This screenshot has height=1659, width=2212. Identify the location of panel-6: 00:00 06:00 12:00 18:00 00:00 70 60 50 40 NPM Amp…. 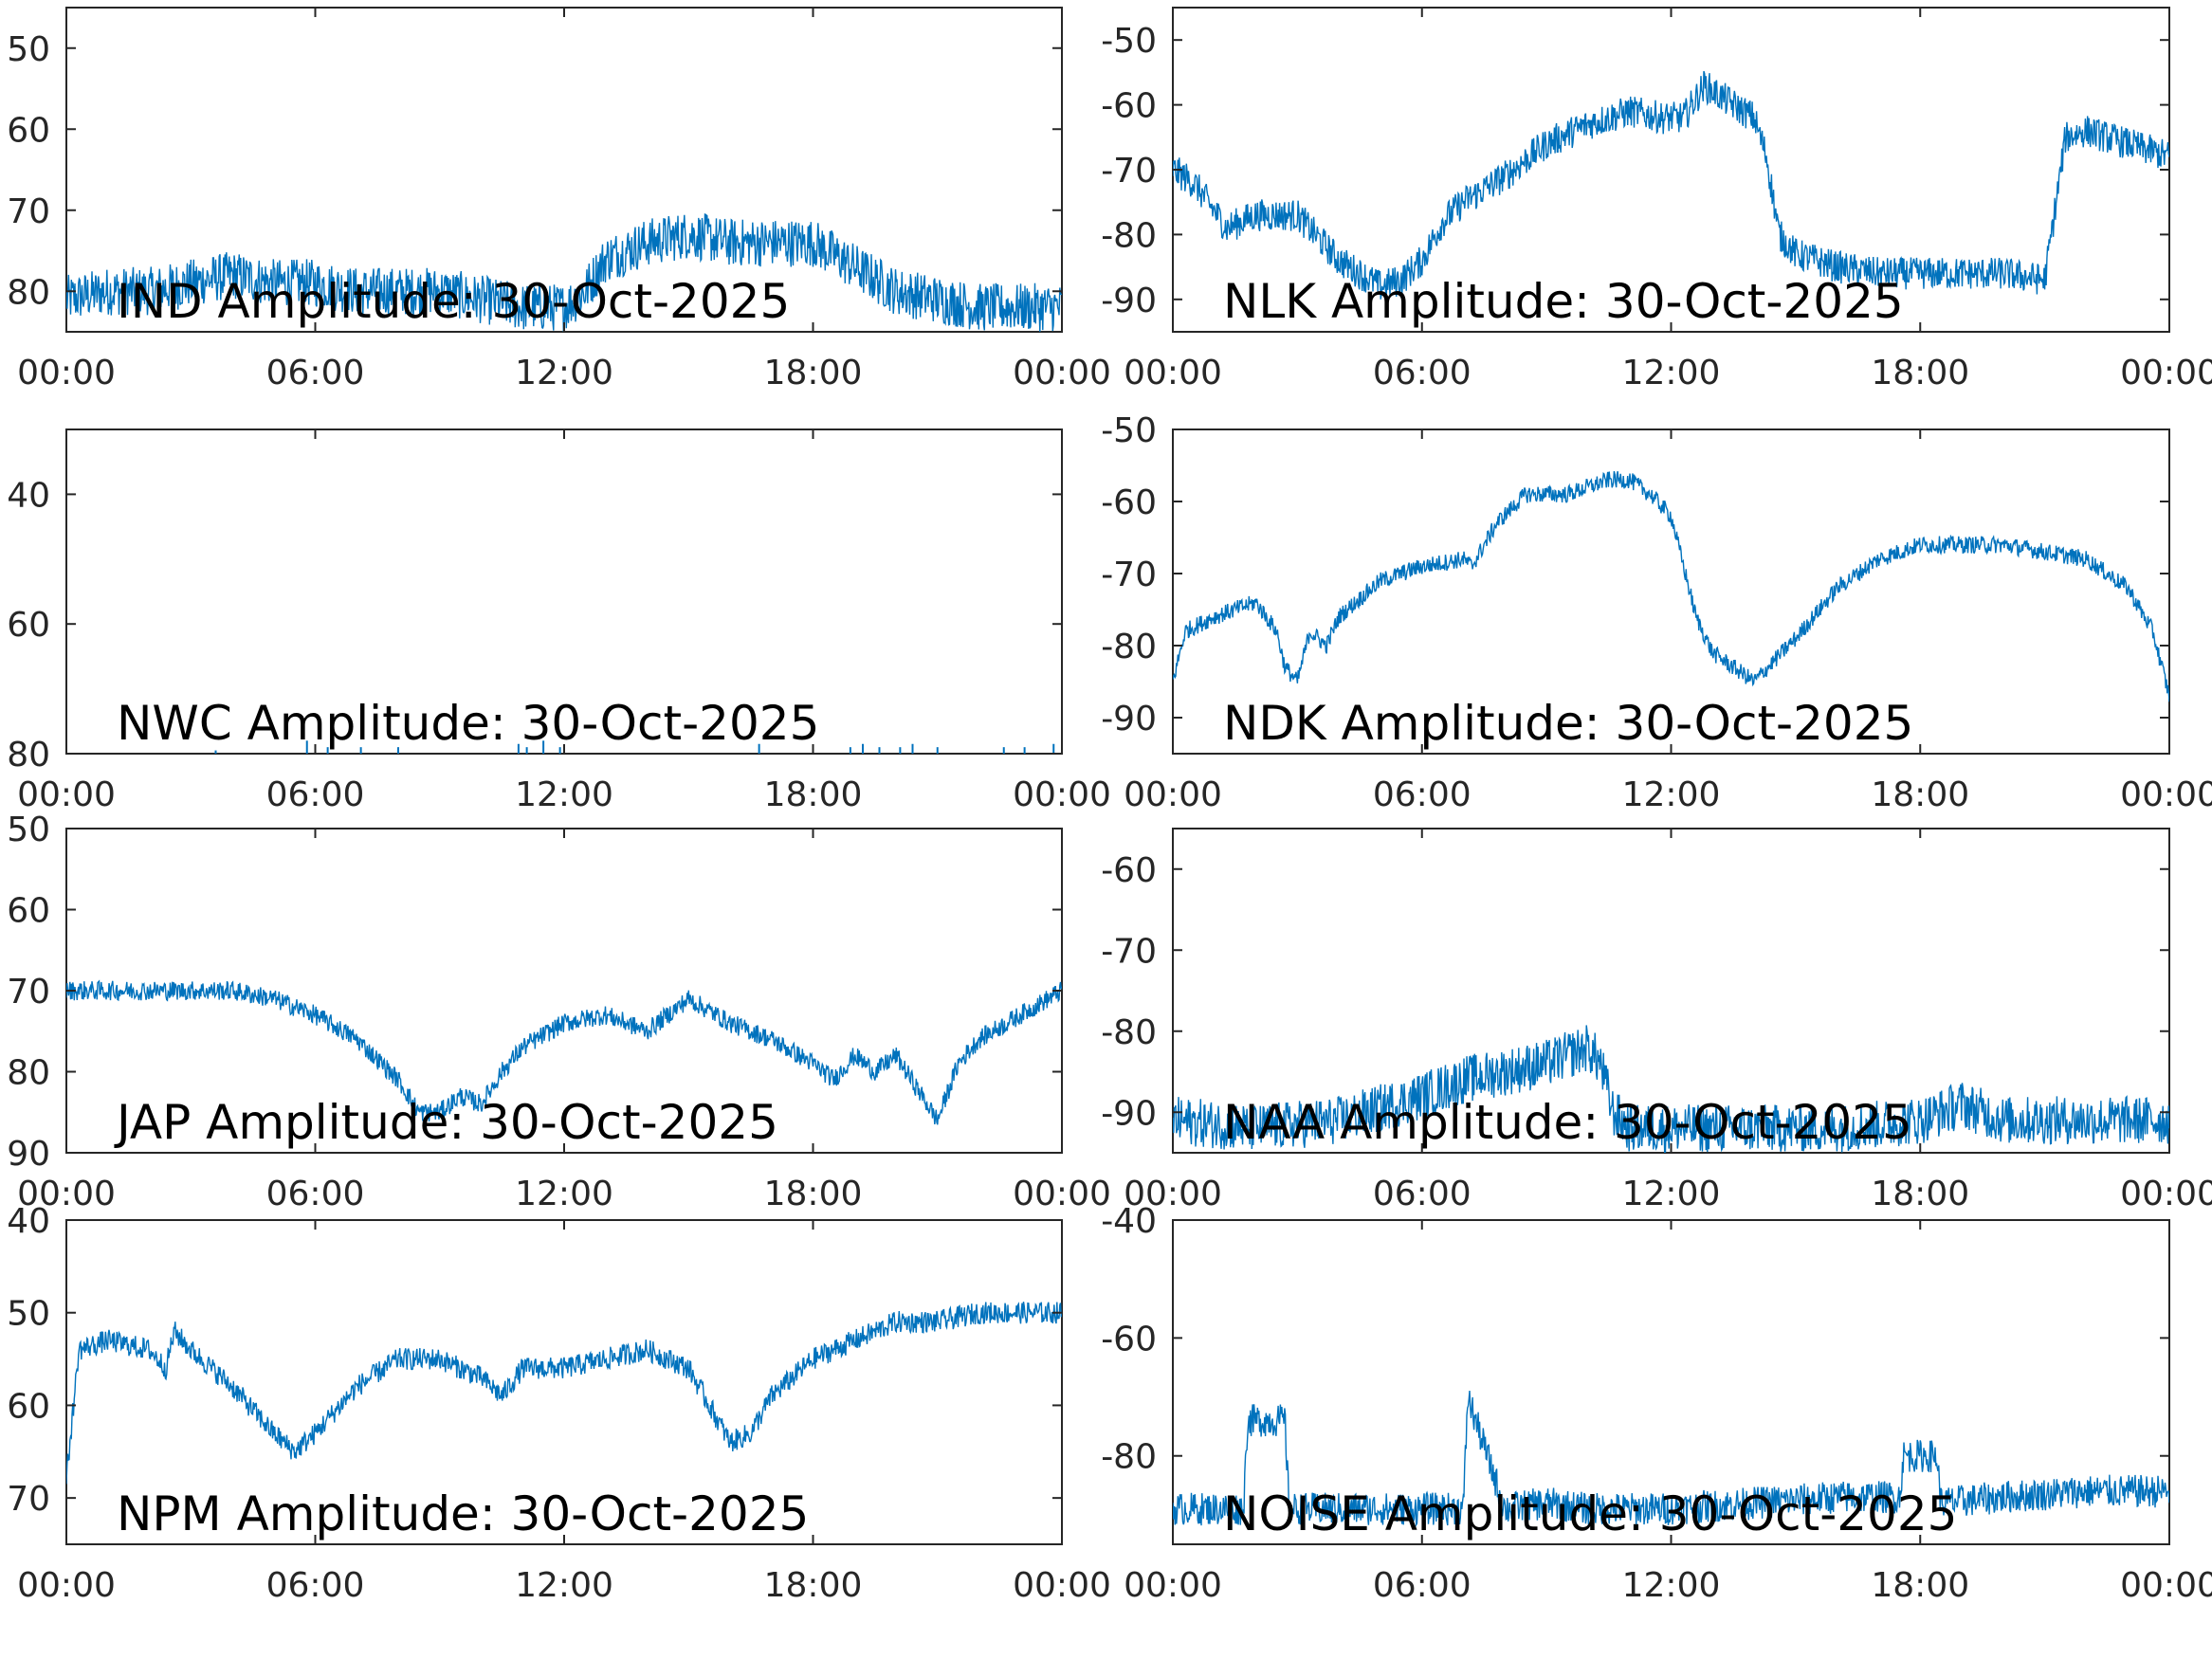
(559, 1403).